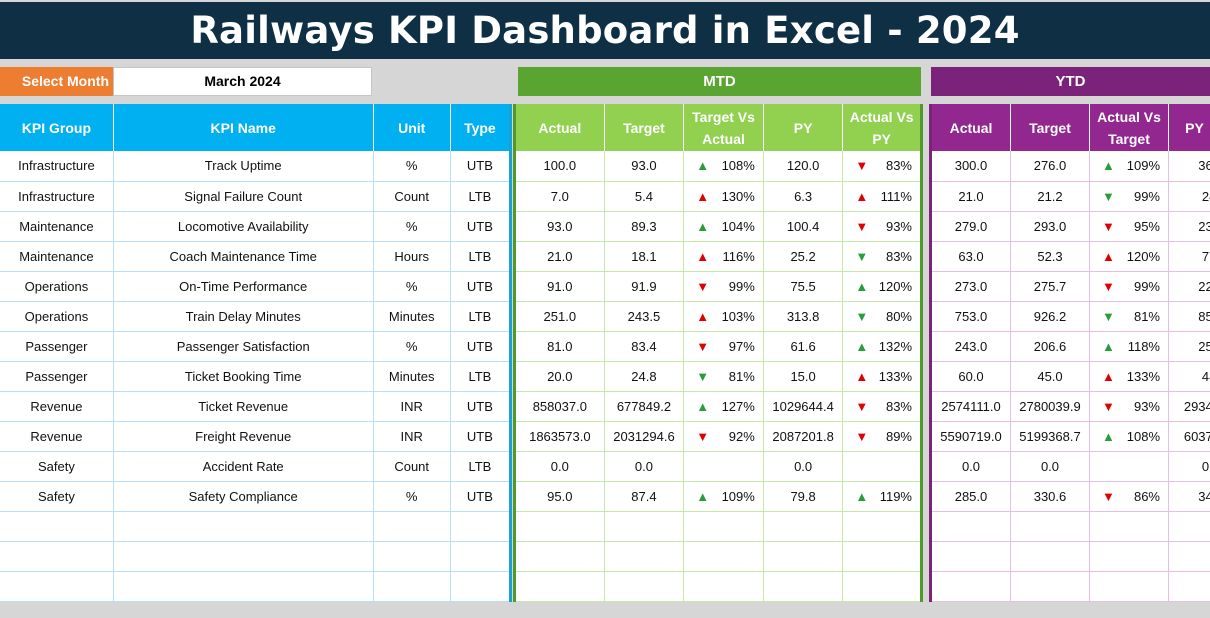 This screenshot has width=1210, height=618. I want to click on unit-cell: Minutes, so click(412, 316).